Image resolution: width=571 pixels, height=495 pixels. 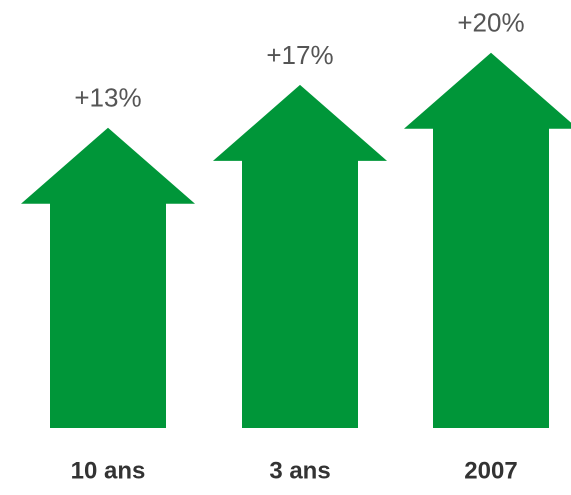 What do you see at coordinates (108, 470) in the screenshot?
I see `x-tick-label: 10 ans` at bounding box center [108, 470].